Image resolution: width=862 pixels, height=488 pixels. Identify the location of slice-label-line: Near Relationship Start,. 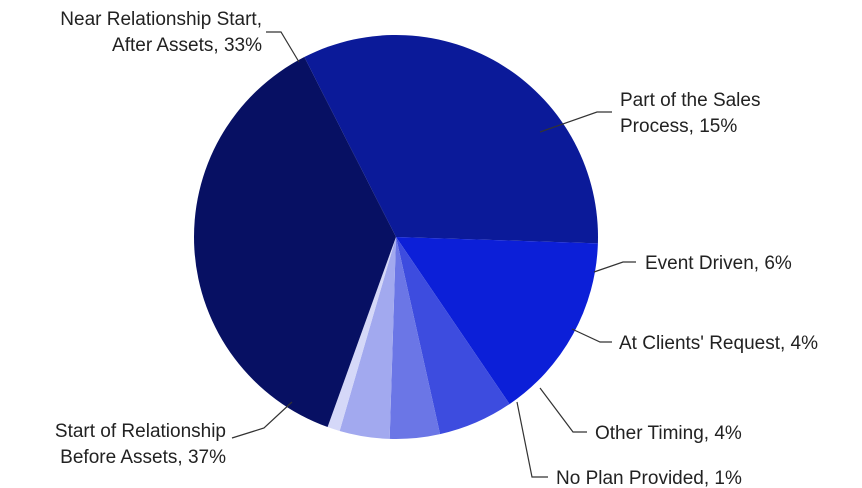
(161, 19).